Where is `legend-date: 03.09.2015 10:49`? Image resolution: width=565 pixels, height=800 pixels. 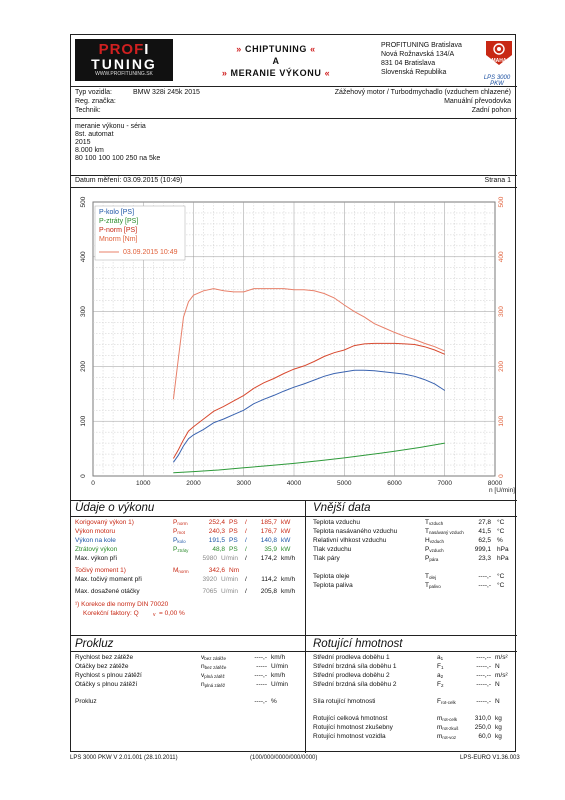
legend-date: 03.09.2015 10:49 is located at coordinates (150, 252).